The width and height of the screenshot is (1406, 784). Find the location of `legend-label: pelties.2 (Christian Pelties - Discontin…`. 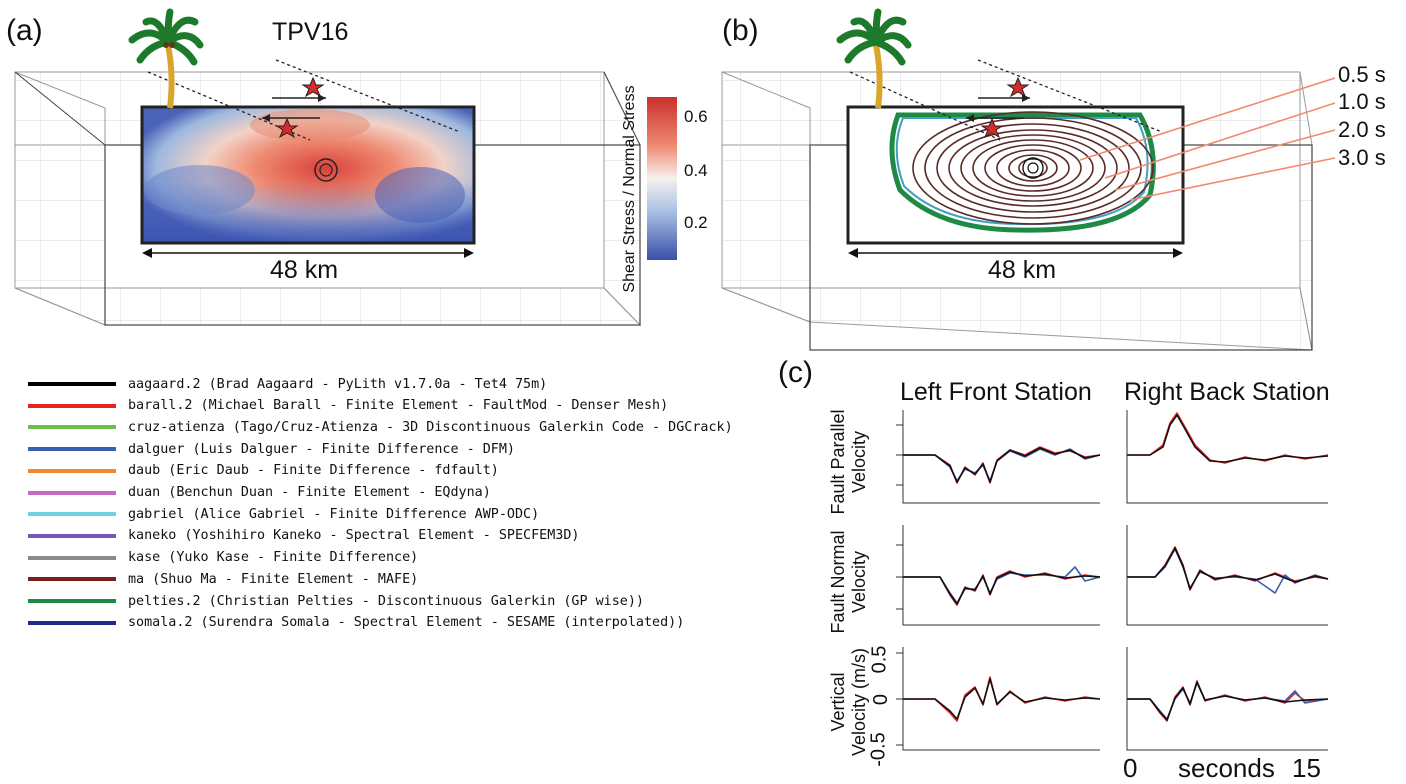

legend-label: pelties.2 (Christian Pelties - Discontin… is located at coordinates (386, 601).